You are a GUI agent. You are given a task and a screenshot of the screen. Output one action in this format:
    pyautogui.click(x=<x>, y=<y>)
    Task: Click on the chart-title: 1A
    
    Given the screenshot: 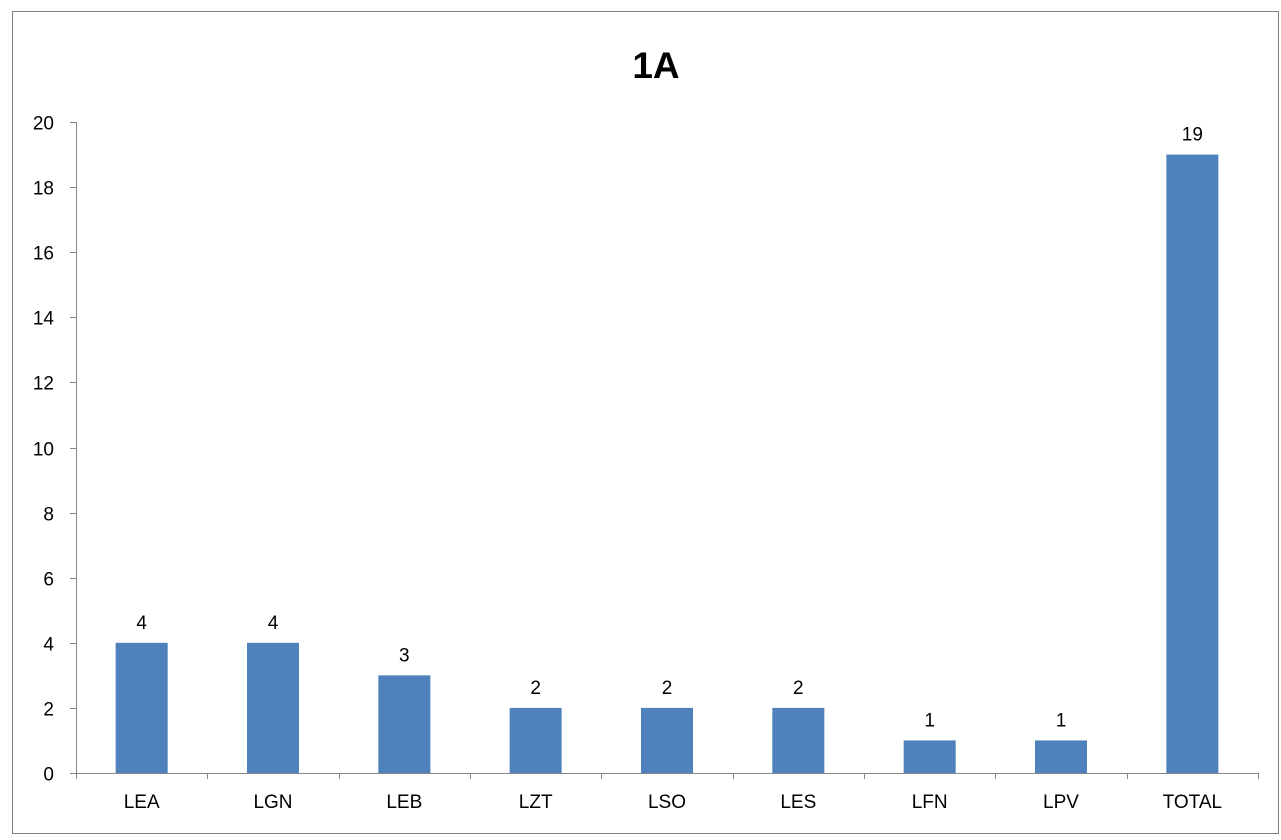 What is the action you would take?
    pyautogui.click(x=655, y=65)
    